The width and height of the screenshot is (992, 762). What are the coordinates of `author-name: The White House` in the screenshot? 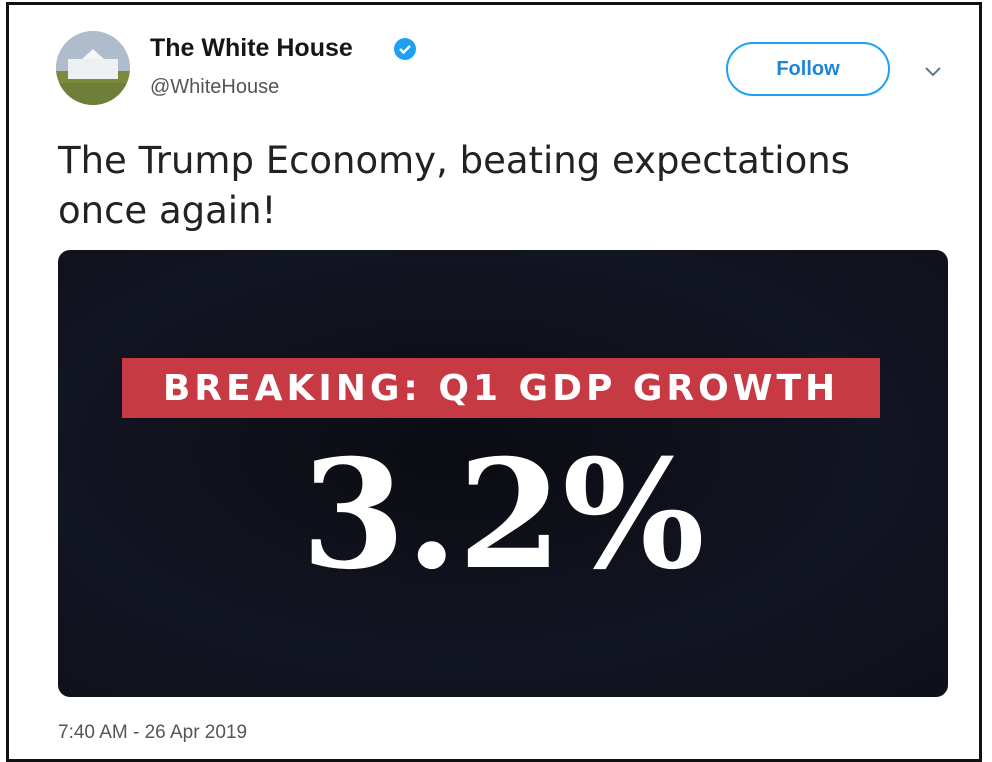 It's located at (251, 48).